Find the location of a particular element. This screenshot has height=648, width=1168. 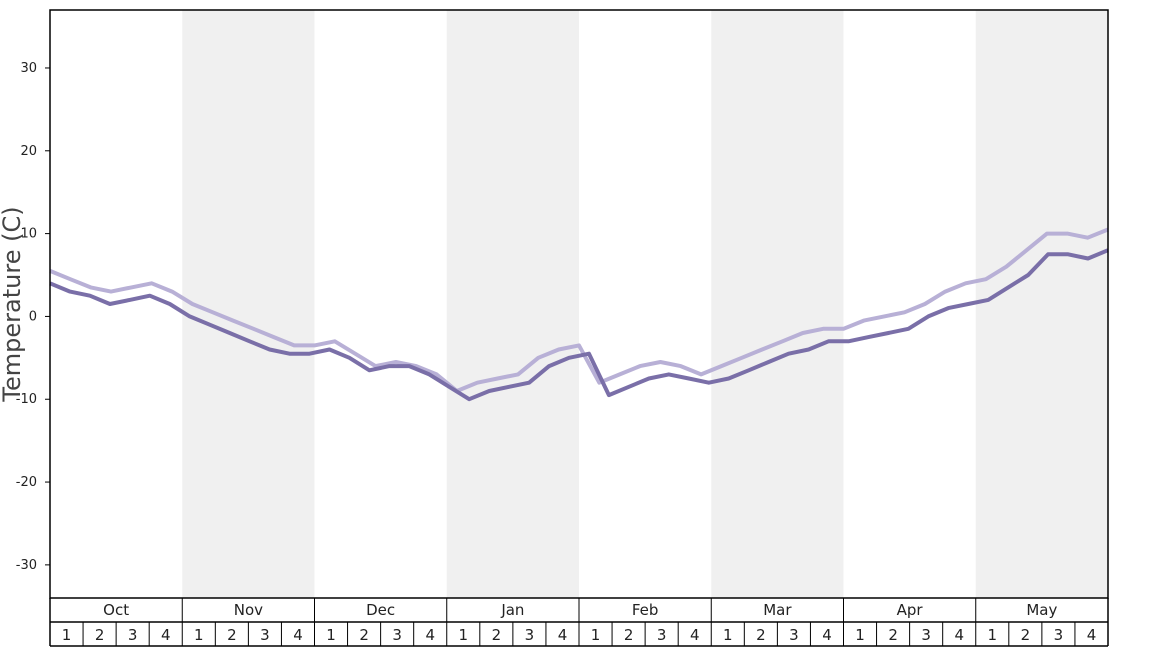

month-label-may: May is located at coordinates (1041, 610).